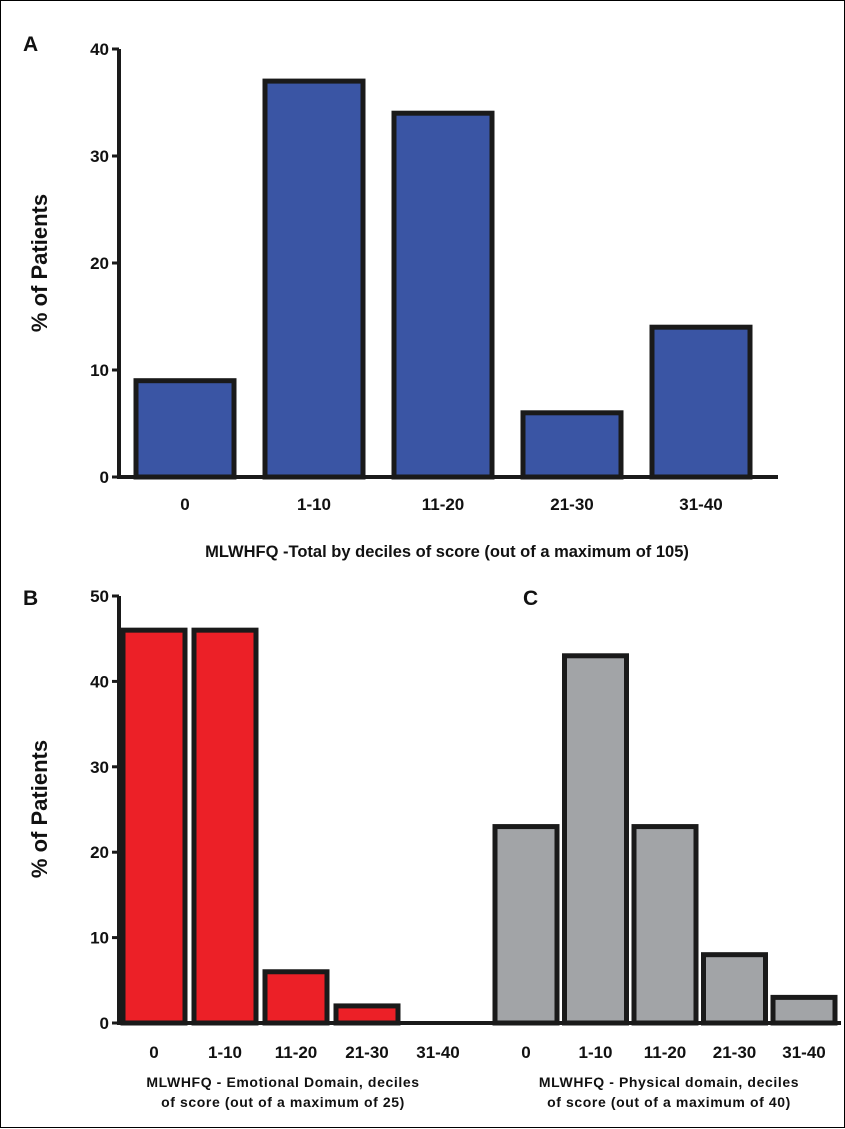 Image resolution: width=845 pixels, height=1129 pixels. Describe the element at coordinates (99, 49) in the screenshot. I see `y-tick-label-a: 40` at that location.